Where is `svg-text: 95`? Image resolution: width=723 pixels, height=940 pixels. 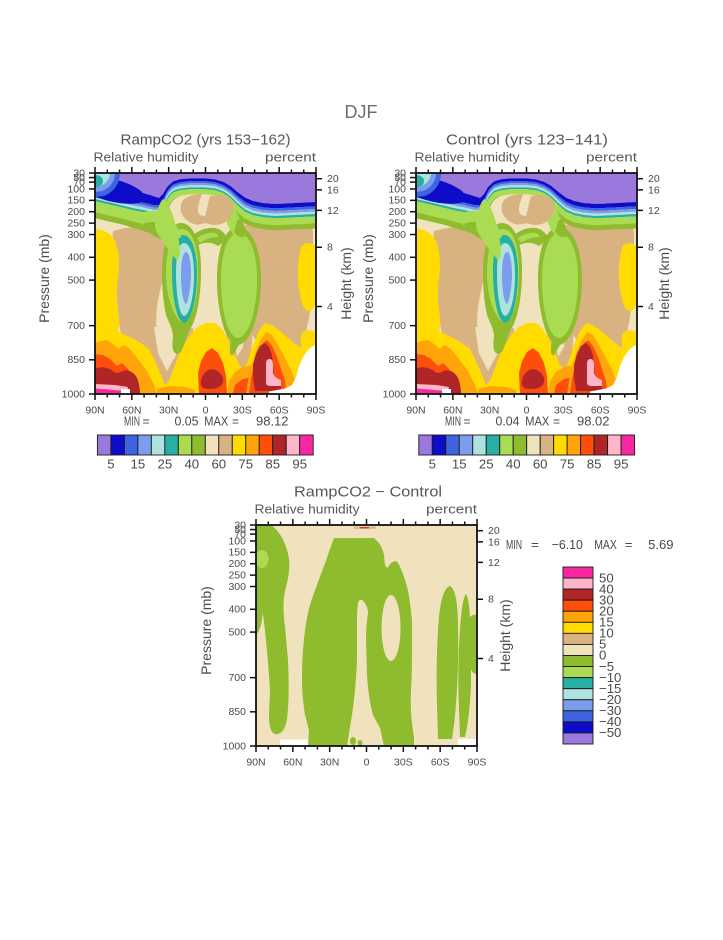 svg-text: 95 is located at coordinates (299, 464).